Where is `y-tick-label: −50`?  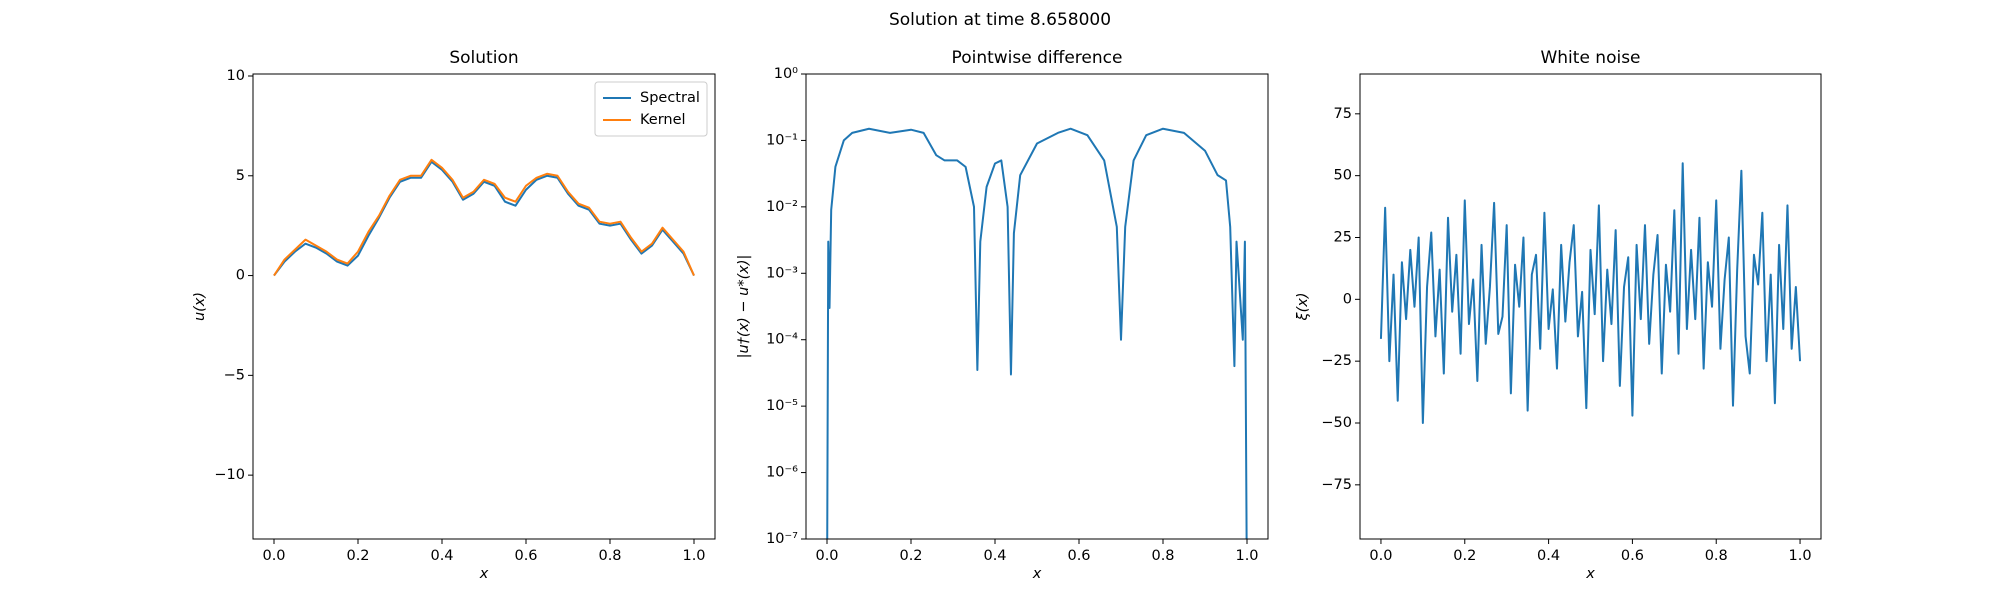
y-tick-label: −50 is located at coordinates (1336, 423).